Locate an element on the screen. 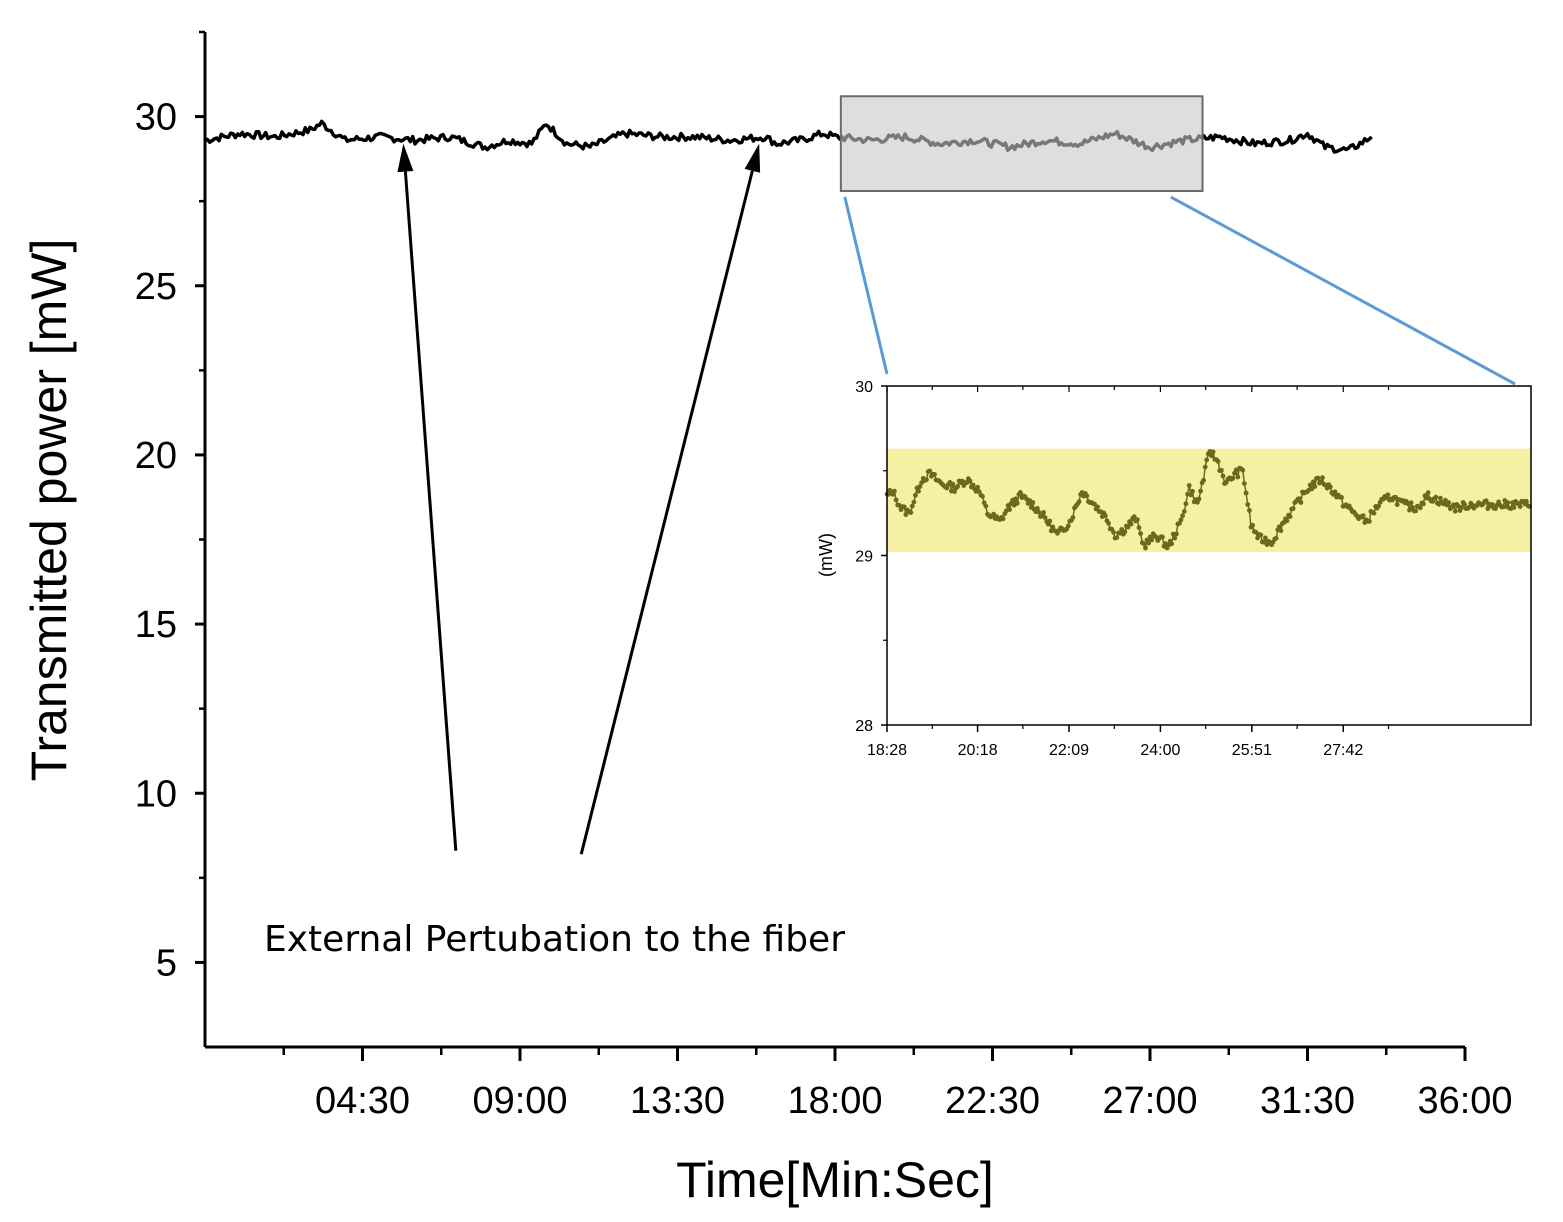 This screenshot has height=1222, width=1563. main-x-tick-label: 22:30 is located at coordinates (992, 1101).